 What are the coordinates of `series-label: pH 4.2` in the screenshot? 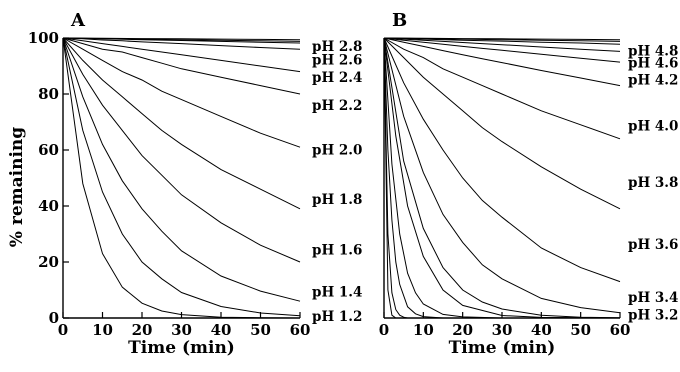 It's located at (653, 80).